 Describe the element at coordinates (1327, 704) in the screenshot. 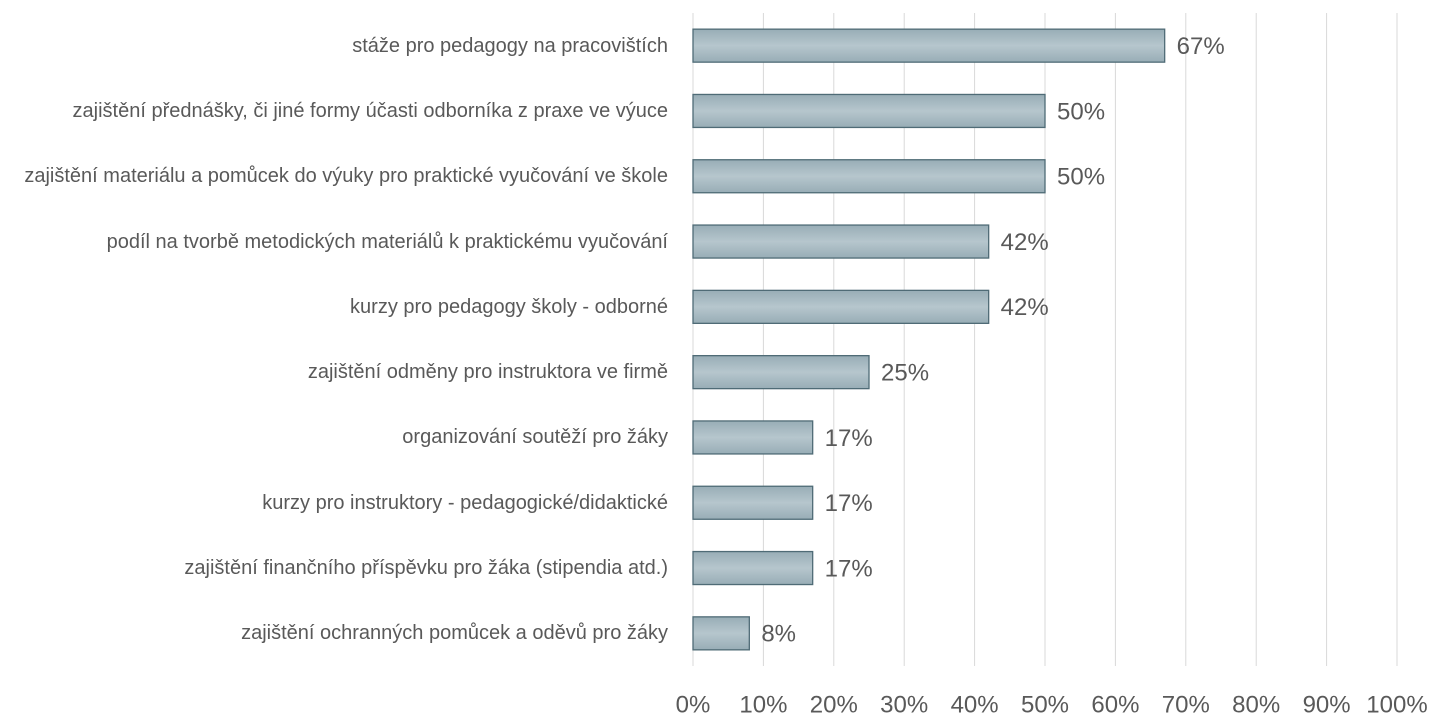

I see `x-tick-label: 90%` at that location.